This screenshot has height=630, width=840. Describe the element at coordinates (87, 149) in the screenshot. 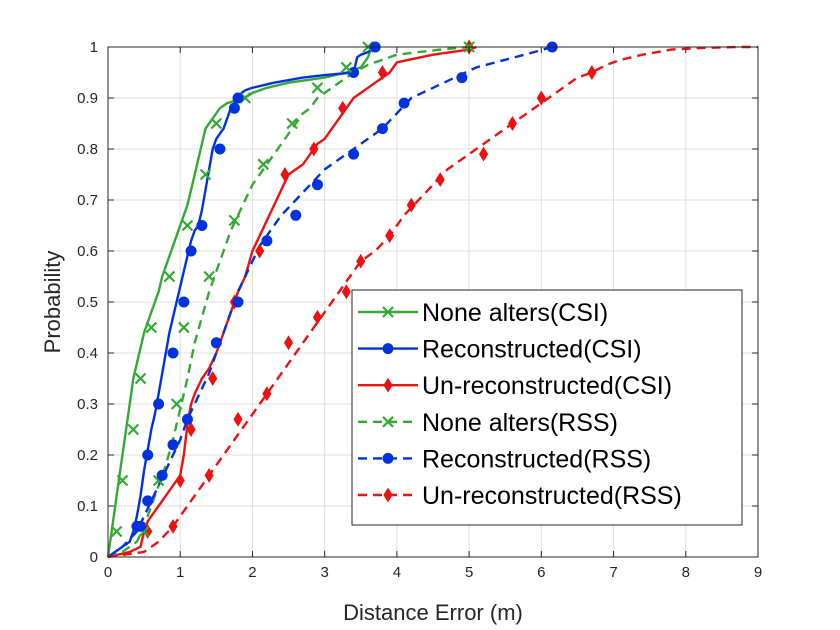

I see `y-tick-label: 0.8` at that location.